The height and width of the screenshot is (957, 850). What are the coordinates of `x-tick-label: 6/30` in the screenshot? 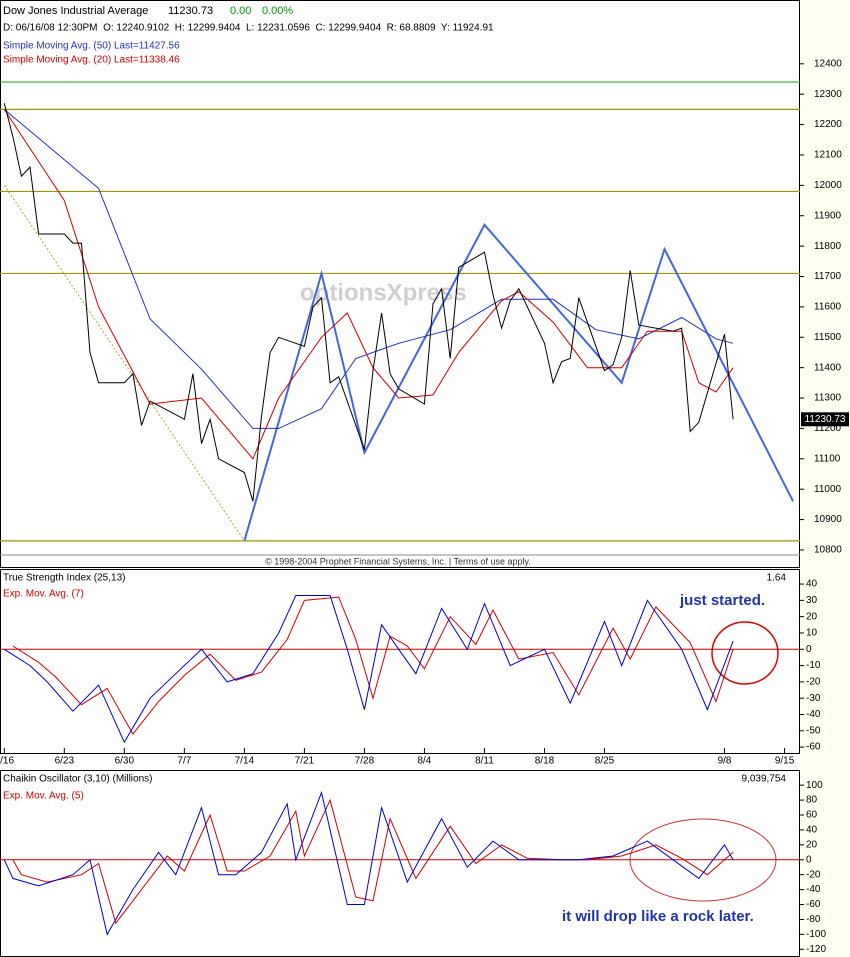 It's located at (125, 761).